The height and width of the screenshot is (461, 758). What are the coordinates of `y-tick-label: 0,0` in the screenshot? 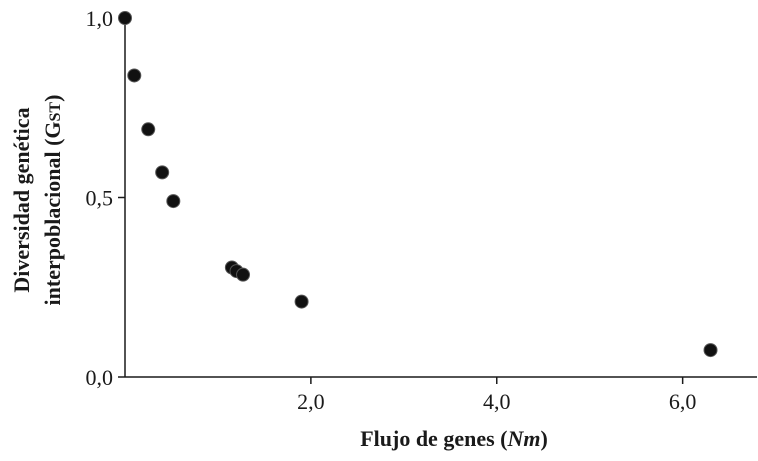 It's located at (100, 377).